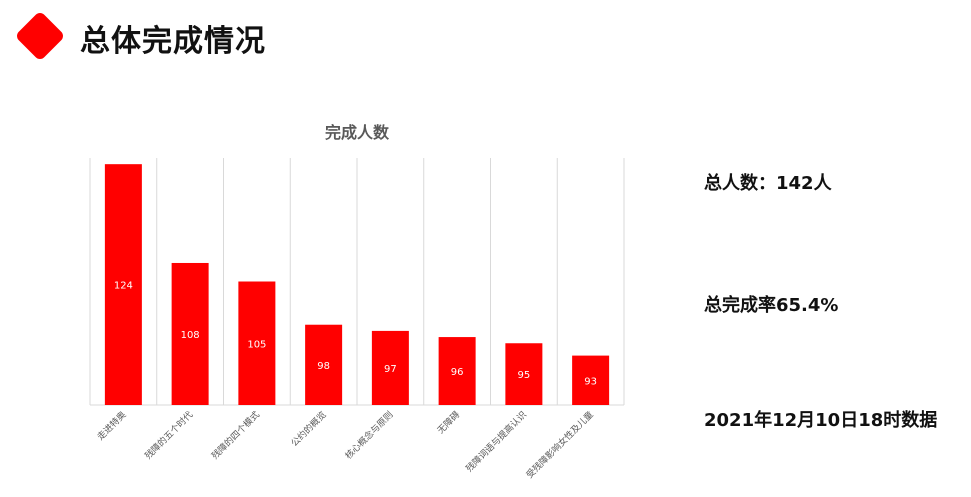  Describe the element at coordinates (449, 423) in the screenshot. I see `x-tick-label: 无障碍` at that location.